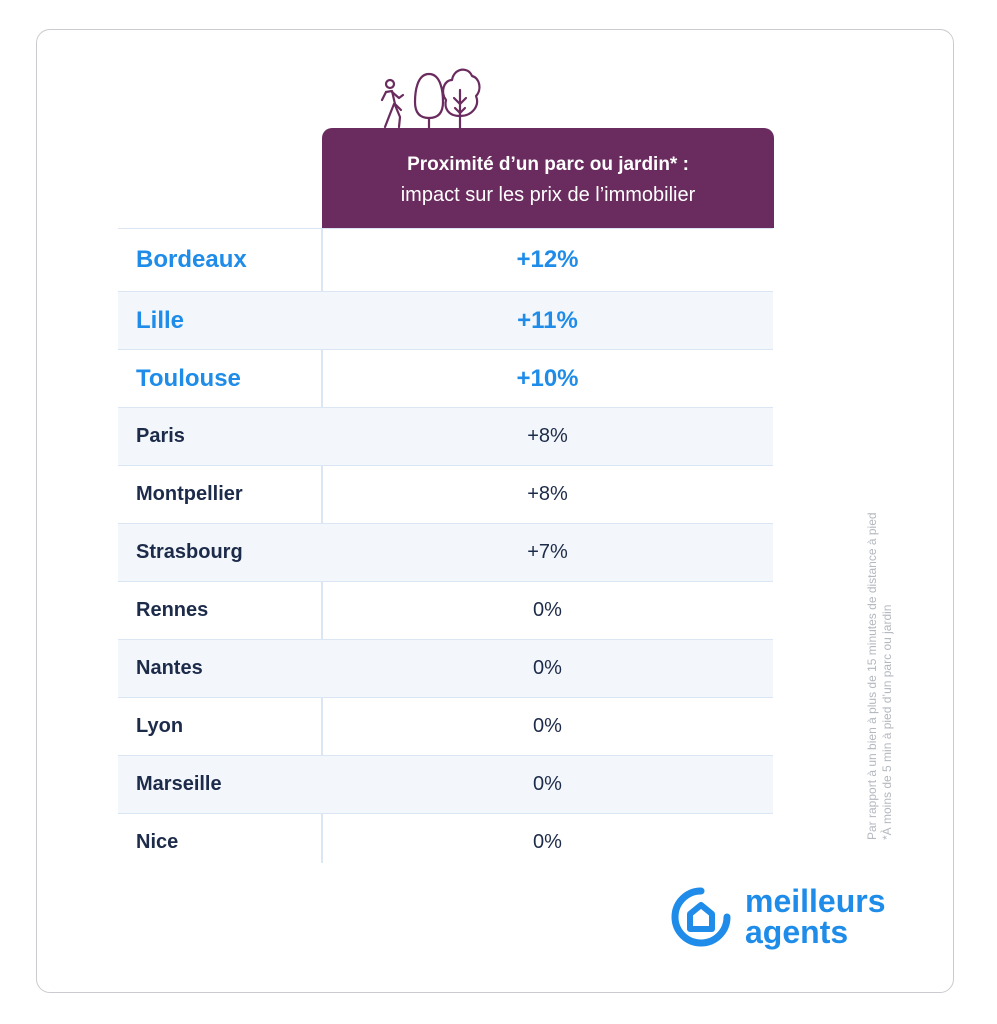 The width and height of the screenshot is (997, 1024). I want to click on table-row: Marseille 0%, so click(445, 784).